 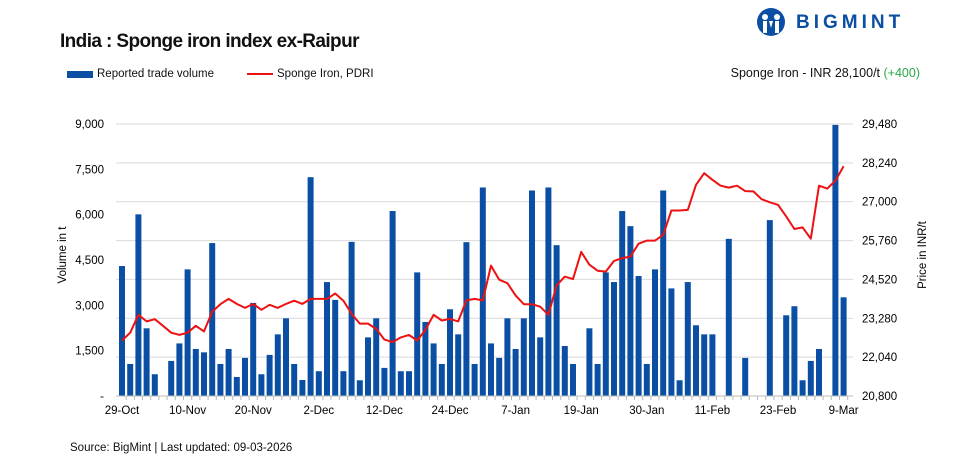 I want to click on x-tick-label: 20-Nov, so click(x=253, y=411).